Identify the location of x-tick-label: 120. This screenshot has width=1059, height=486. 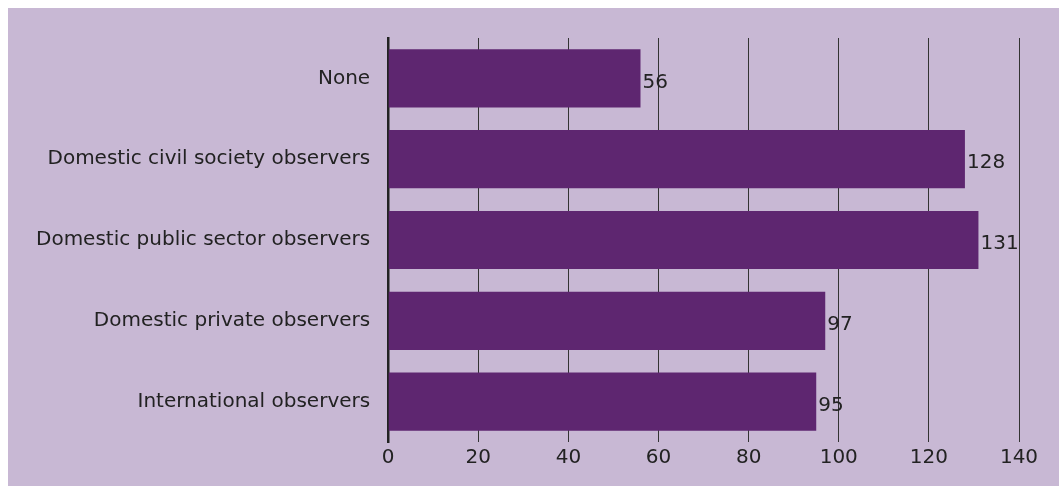
(928, 456).